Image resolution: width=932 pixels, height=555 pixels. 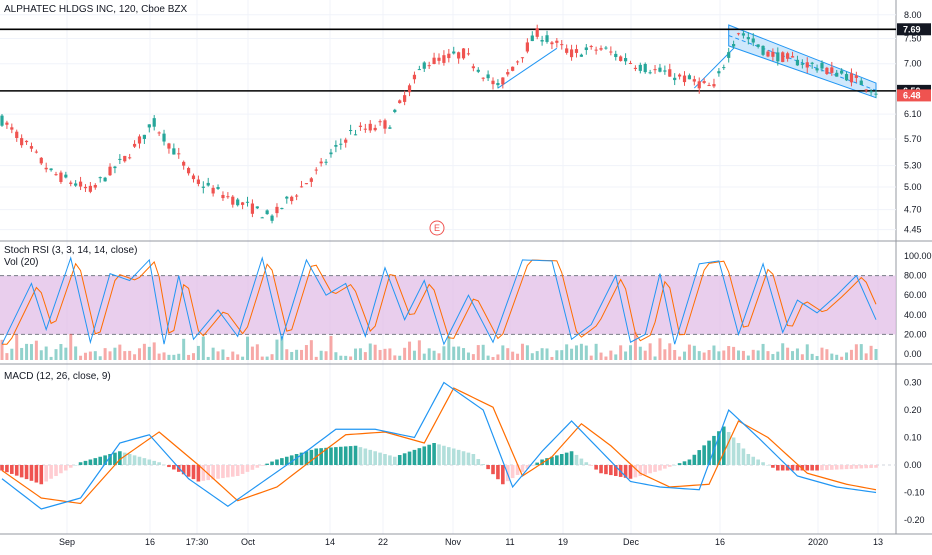 What do you see at coordinates (71, 250) in the screenshot?
I see `stoch-rsi-title: Stoch RSI (3, 3, 14, 14, close)` at bounding box center [71, 250].